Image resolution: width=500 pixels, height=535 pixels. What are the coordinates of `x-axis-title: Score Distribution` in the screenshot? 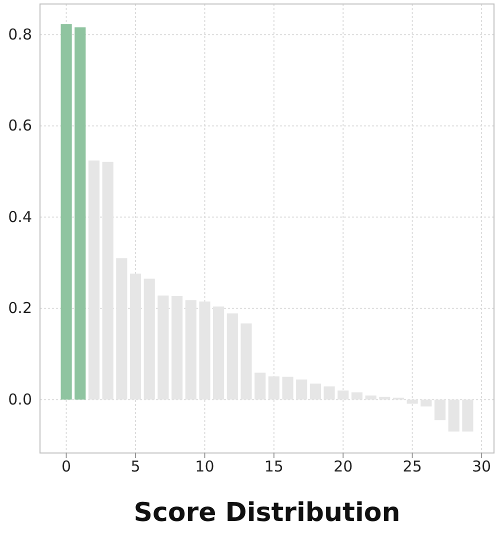 It's located at (267, 513).